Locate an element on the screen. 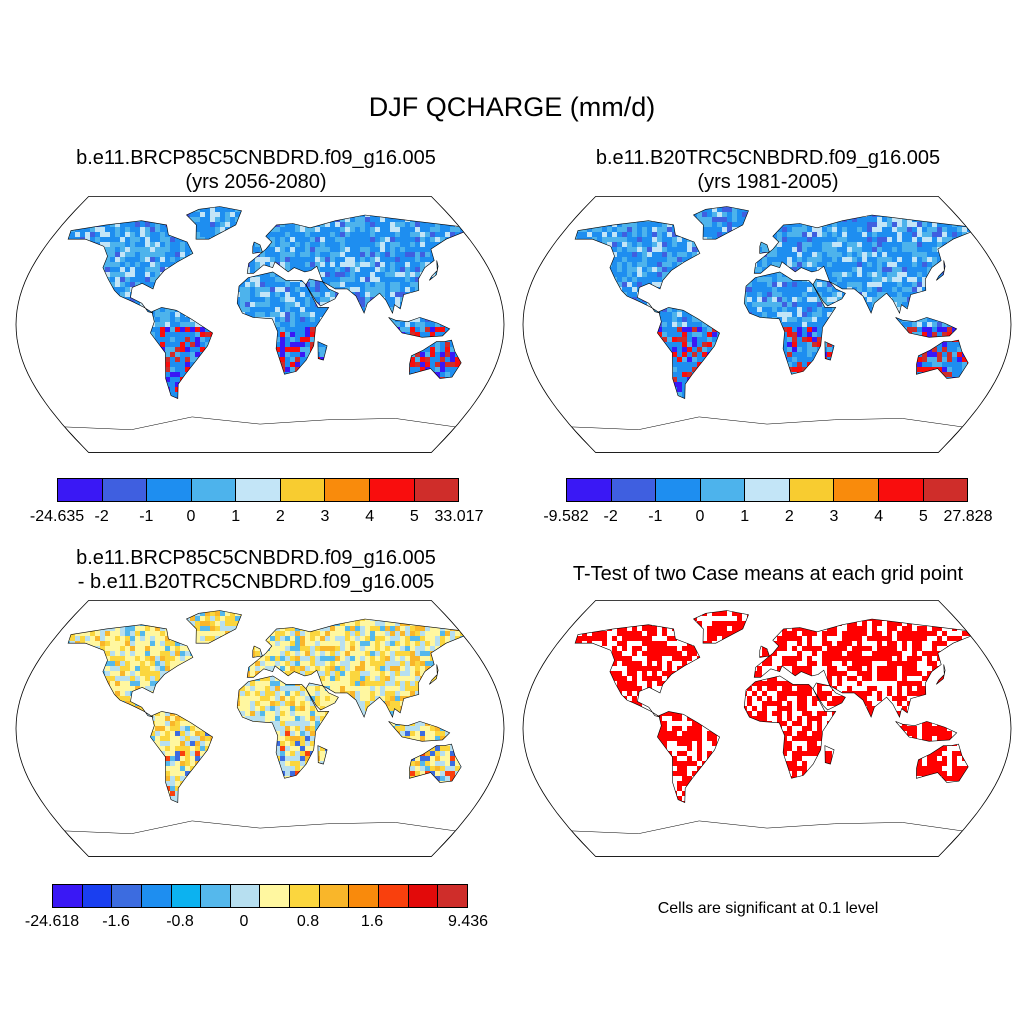 The height and width of the screenshot is (1024, 1024). panel-2-labelbar is located at coordinates (767, 490).